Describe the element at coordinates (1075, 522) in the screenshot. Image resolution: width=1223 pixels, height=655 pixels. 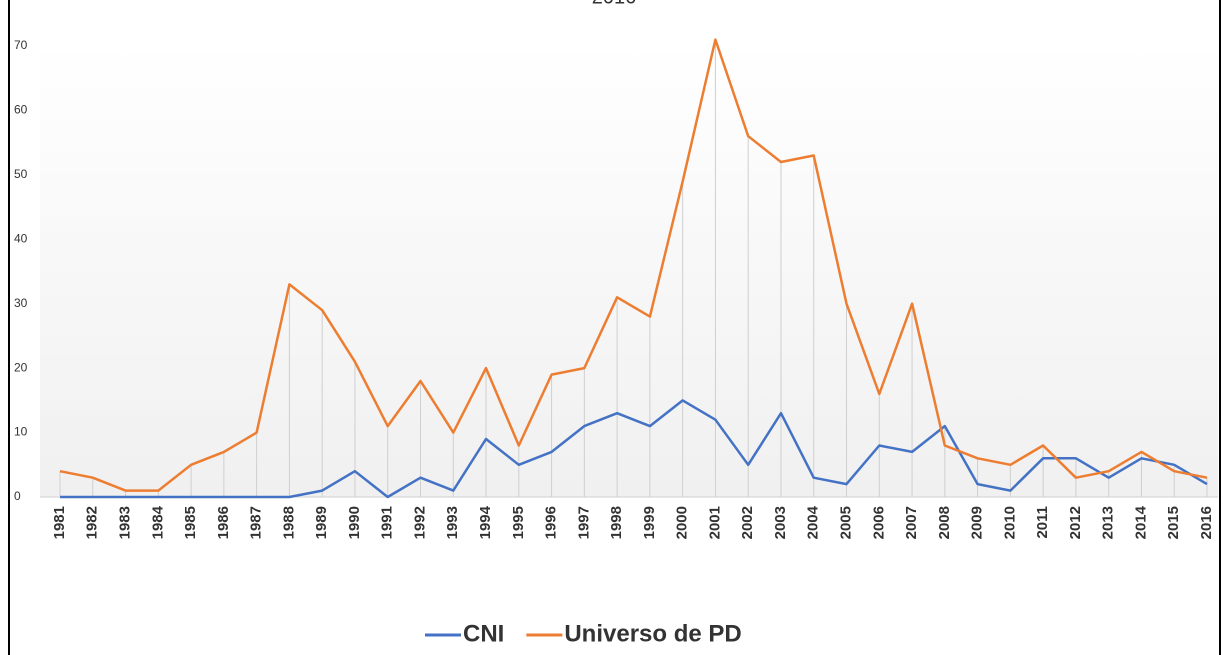
I see `x-tick-label: 2012` at that location.